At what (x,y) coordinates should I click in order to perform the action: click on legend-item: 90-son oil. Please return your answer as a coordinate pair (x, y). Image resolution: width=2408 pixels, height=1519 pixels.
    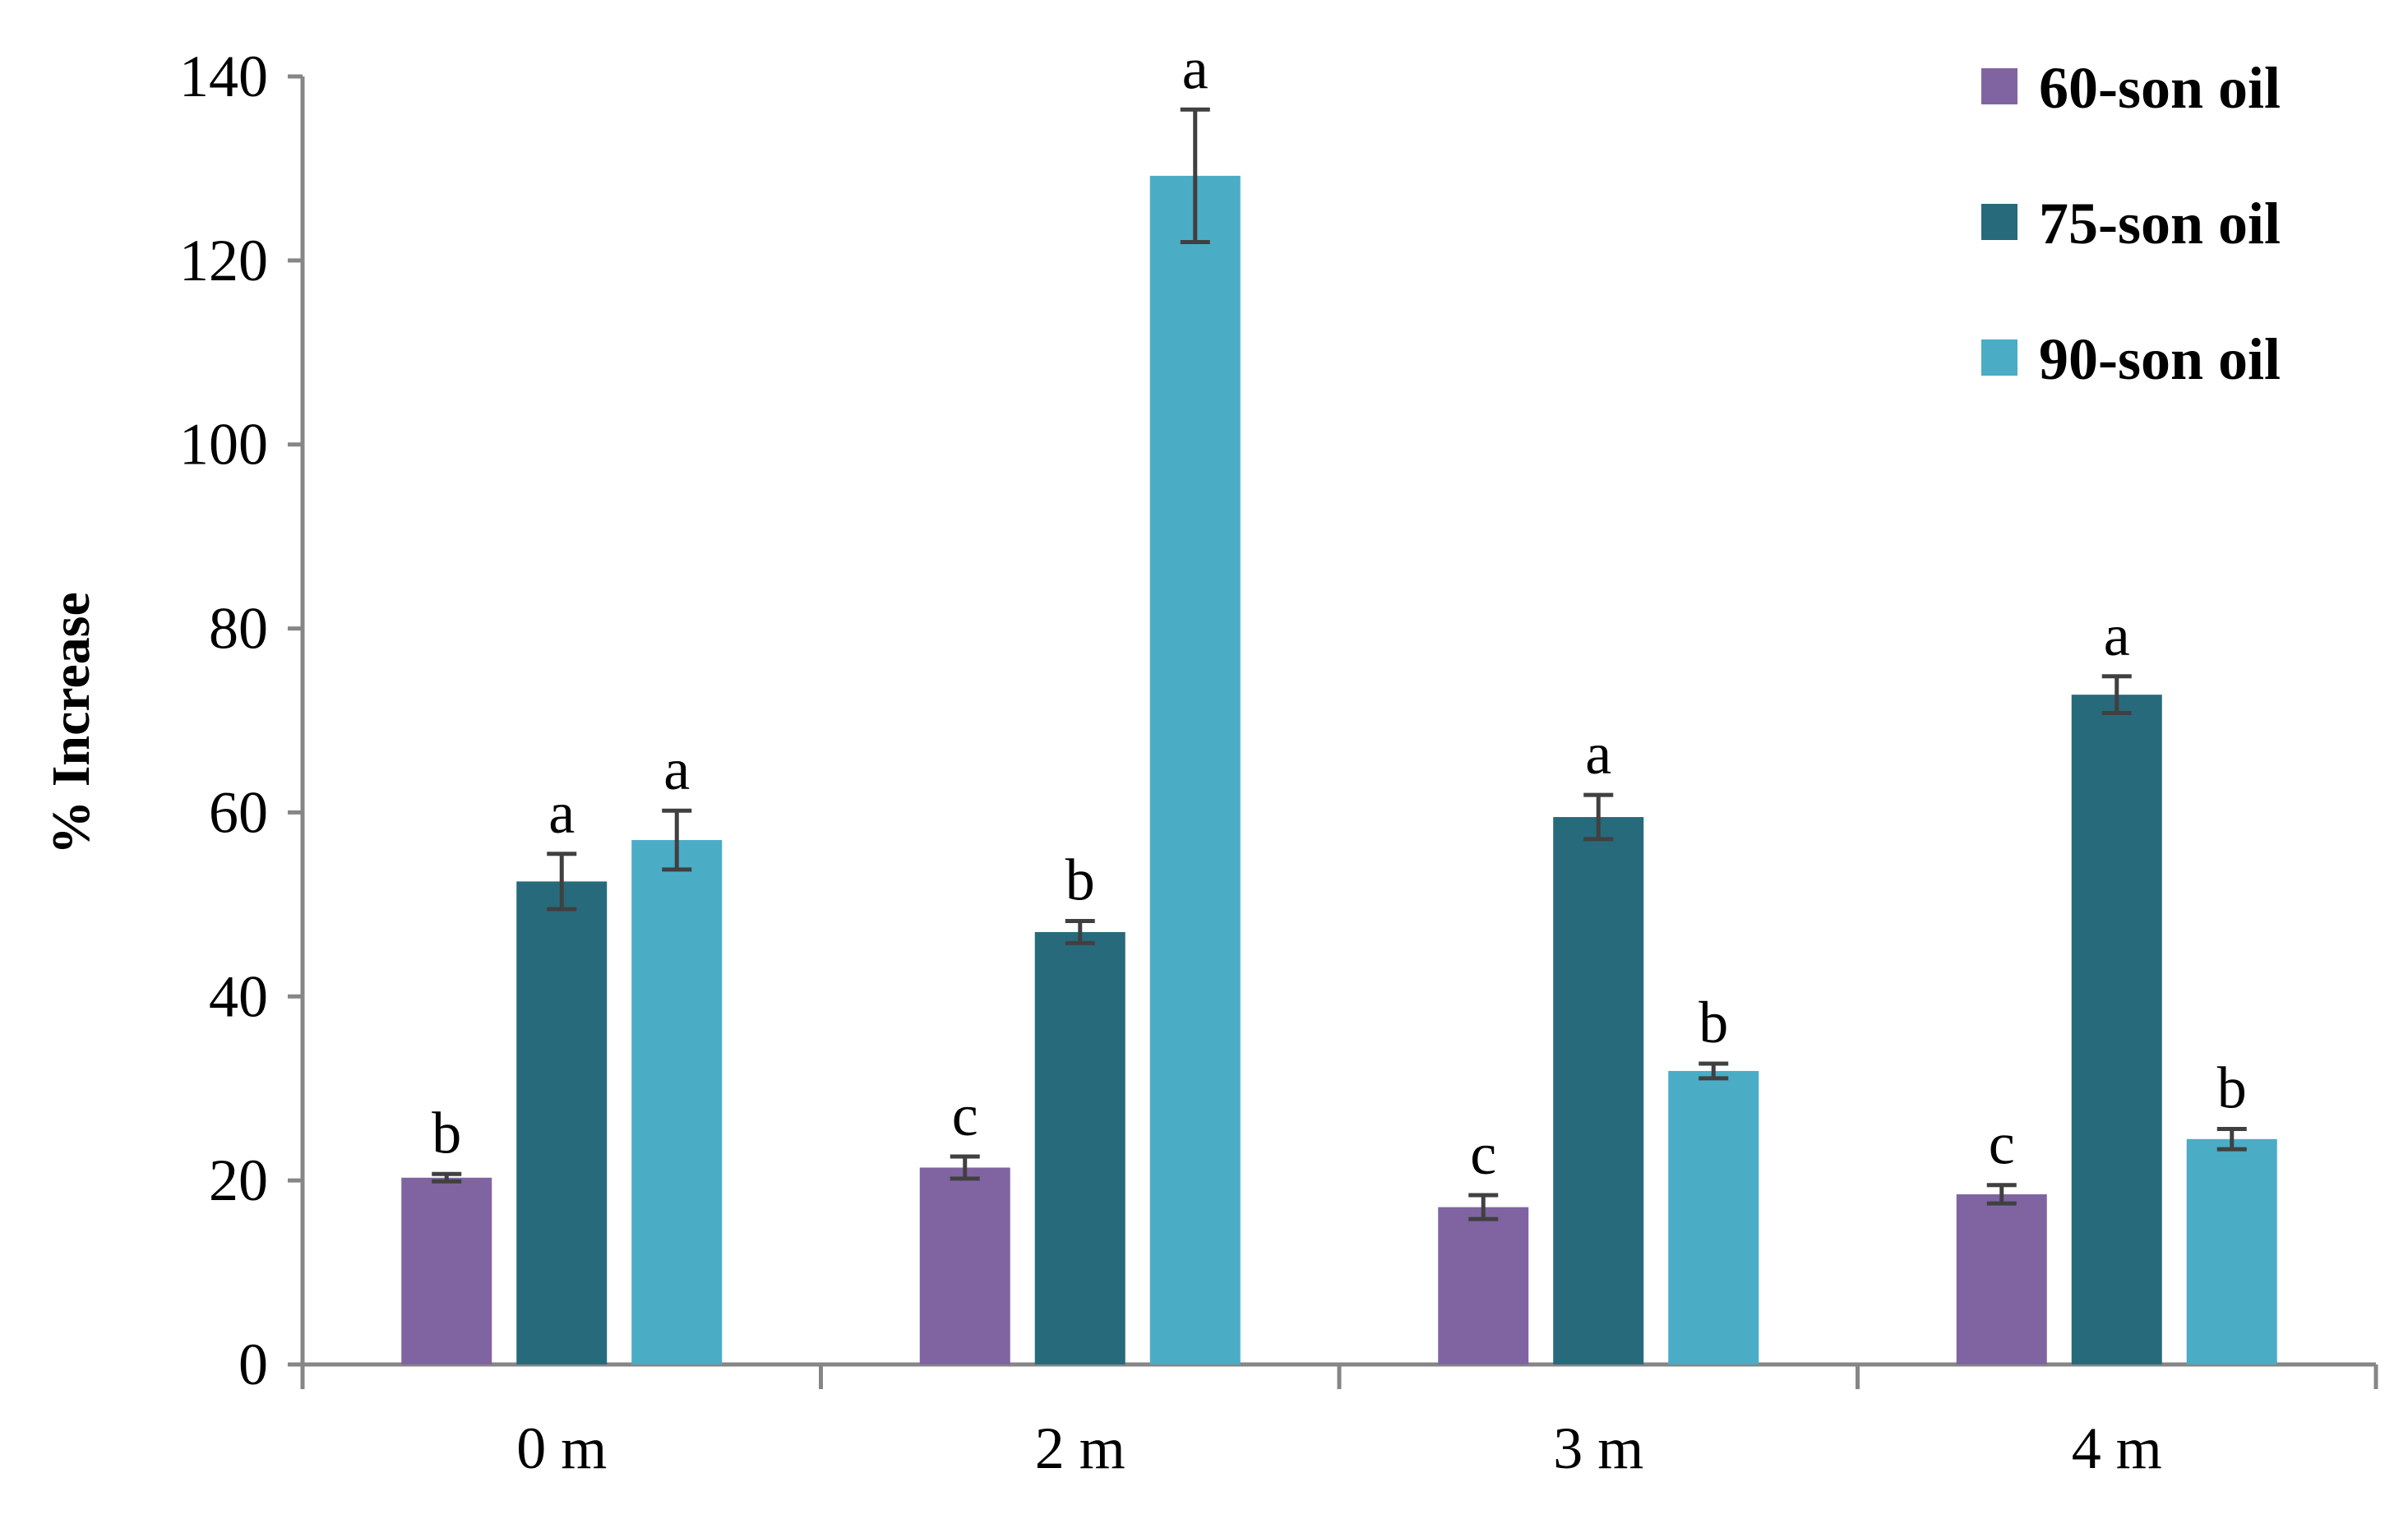
    Looking at the image, I should click on (2131, 359).